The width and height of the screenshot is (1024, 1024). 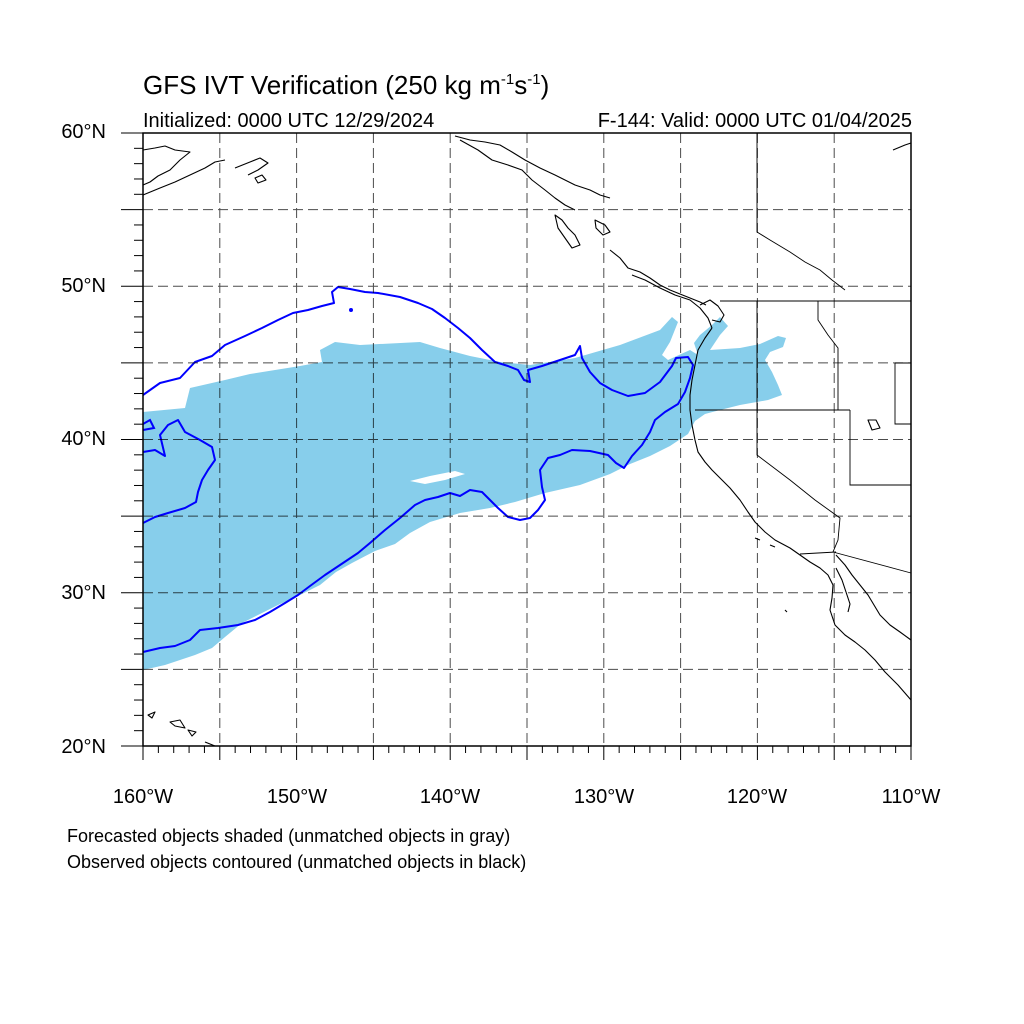 What do you see at coordinates (289, 121) in the screenshot?
I see `initialized-time: Initialized: 0000 UTC 12/29/2024` at bounding box center [289, 121].